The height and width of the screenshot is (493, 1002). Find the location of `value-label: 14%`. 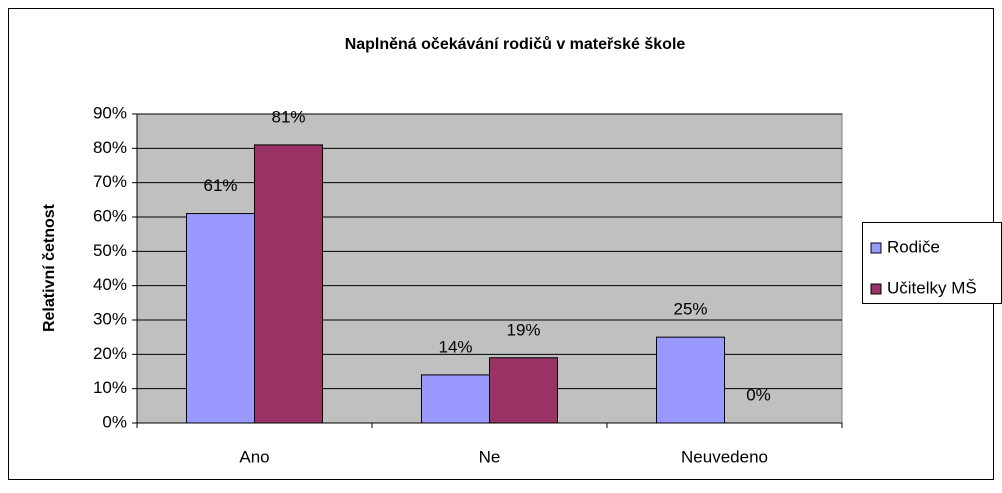

value-label: 14% is located at coordinates (455, 346).